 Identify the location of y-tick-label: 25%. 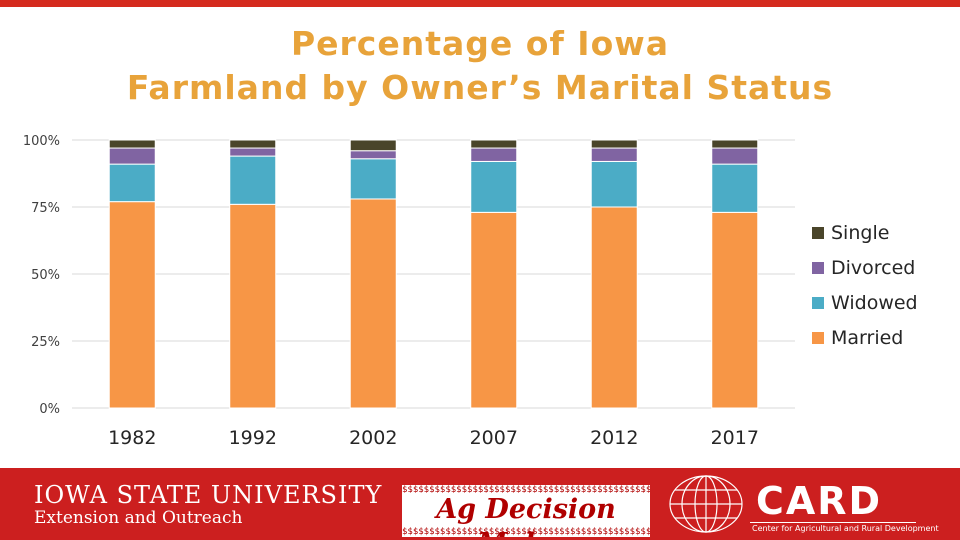
(45, 342).